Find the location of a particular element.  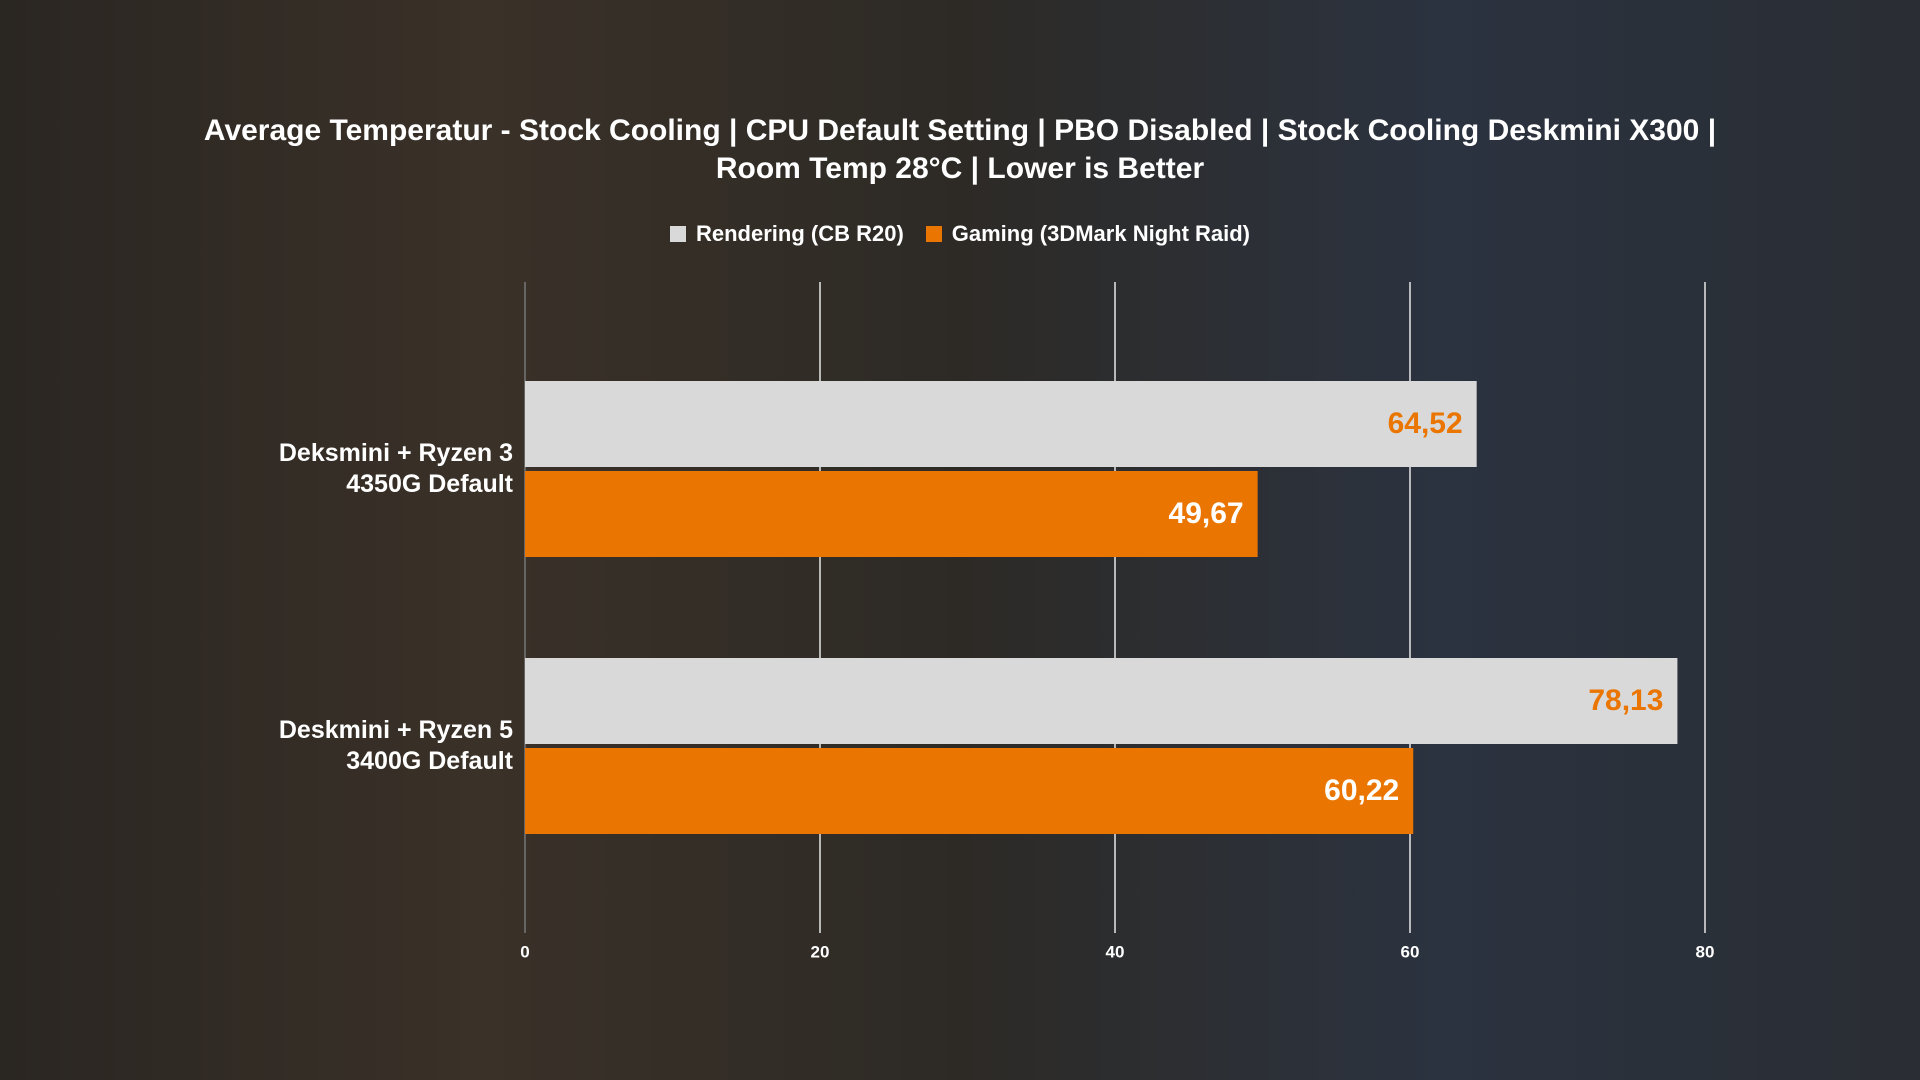

category-label: Deskmini + Ryzen 5 3400G Default is located at coordinates (395, 745).